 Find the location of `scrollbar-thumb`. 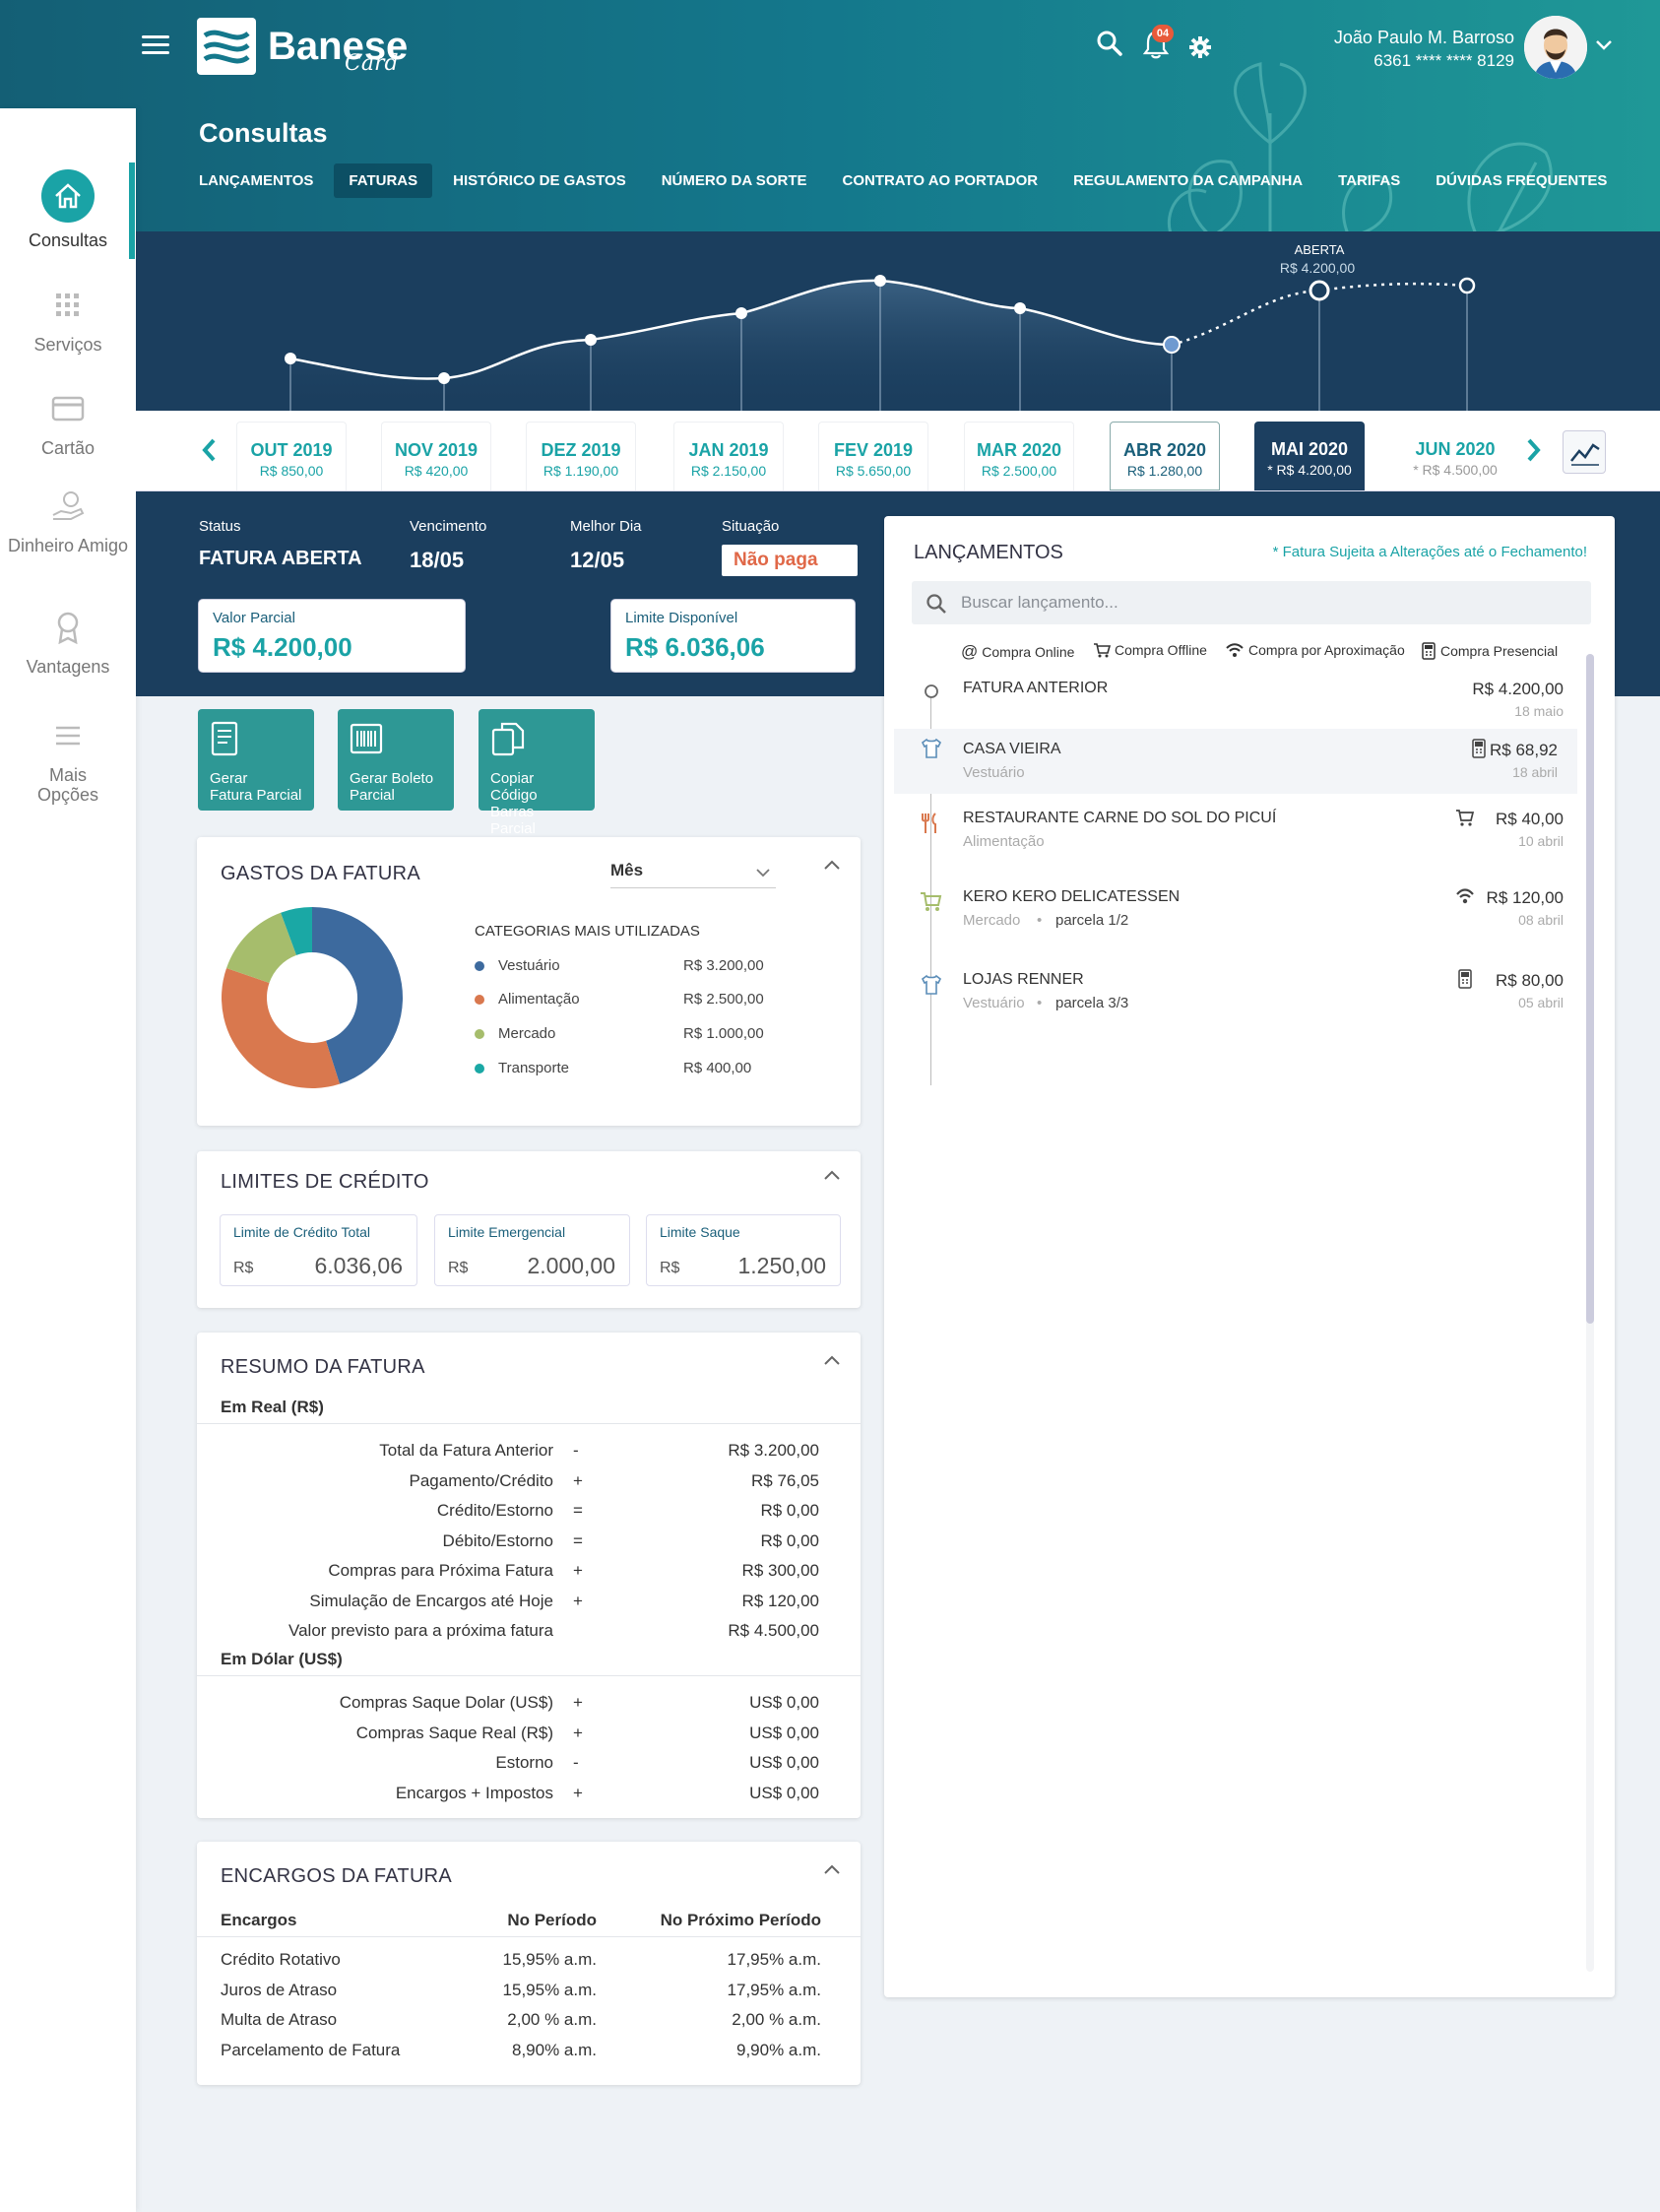

scrollbar-thumb is located at coordinates (1590, 989).